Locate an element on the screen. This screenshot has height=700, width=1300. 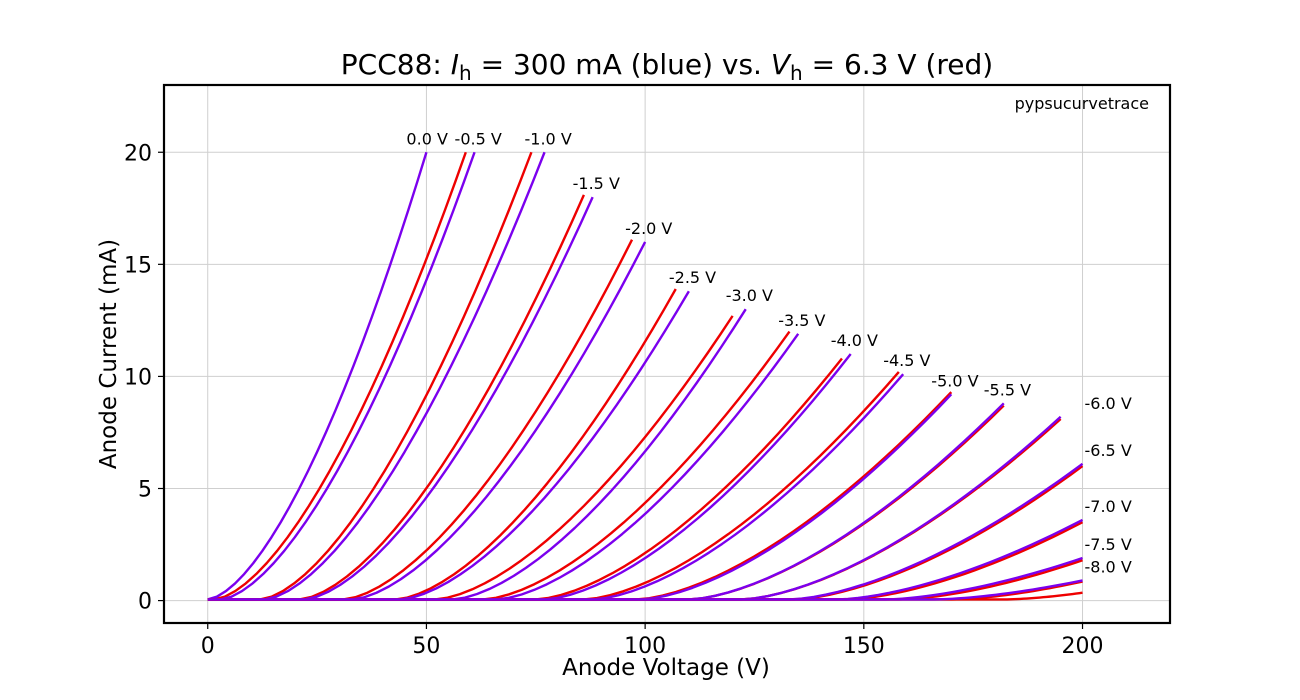
grid-voltage-label: -8.0 V is located at coordinates (1108, 566).